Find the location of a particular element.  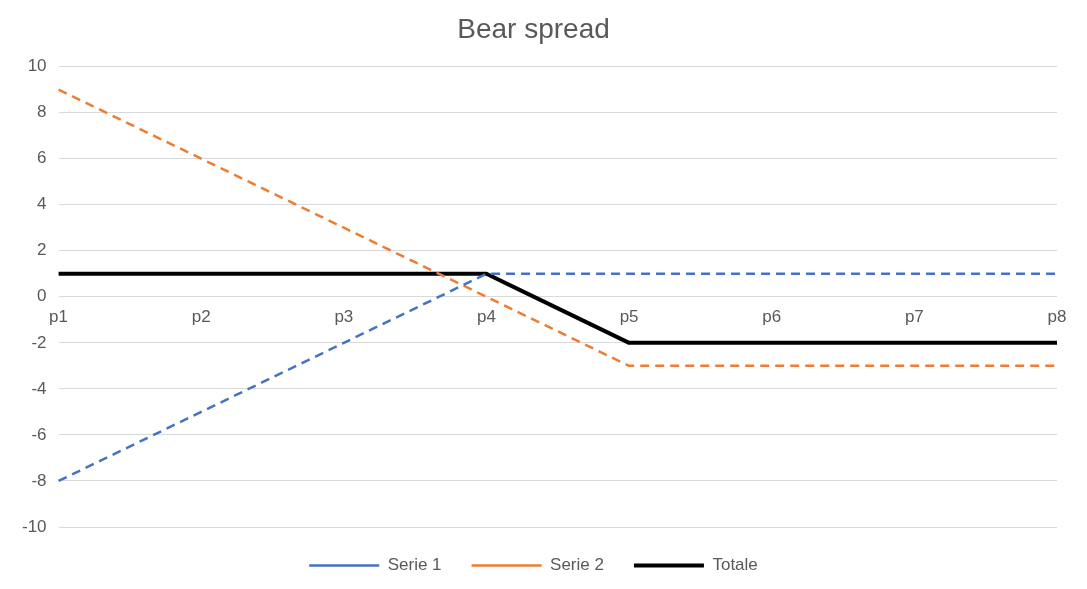

x-tick-label: p3 is located at coordinates (344, 316).